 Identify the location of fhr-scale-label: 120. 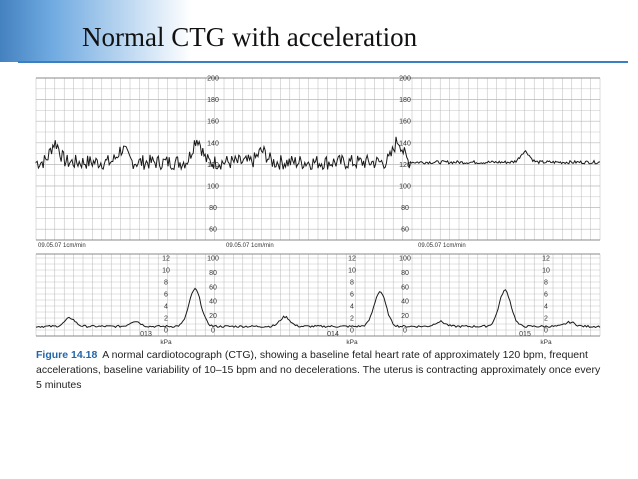
(405, 165).